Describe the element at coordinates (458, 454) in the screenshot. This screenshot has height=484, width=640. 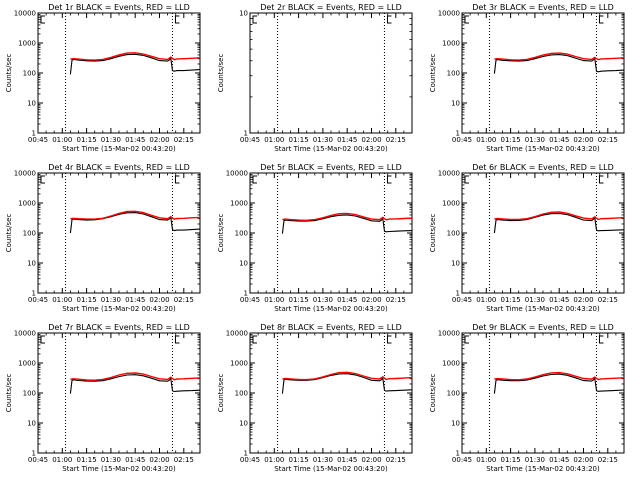
I see `det9-y-tick-label: 1` at that location.